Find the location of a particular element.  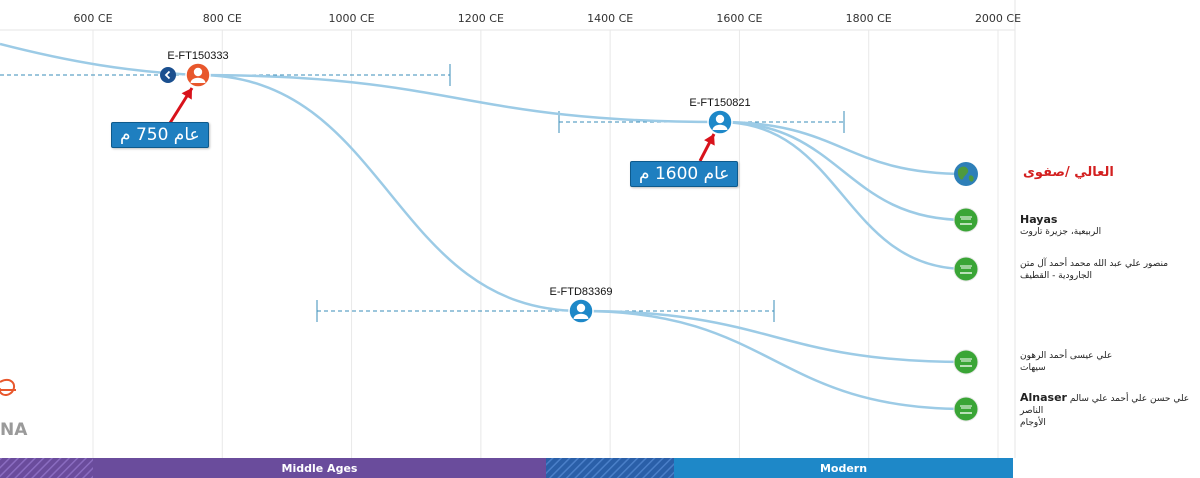

leaf-location: الجارودية - القطيف is located at coordinates (1056, 276).